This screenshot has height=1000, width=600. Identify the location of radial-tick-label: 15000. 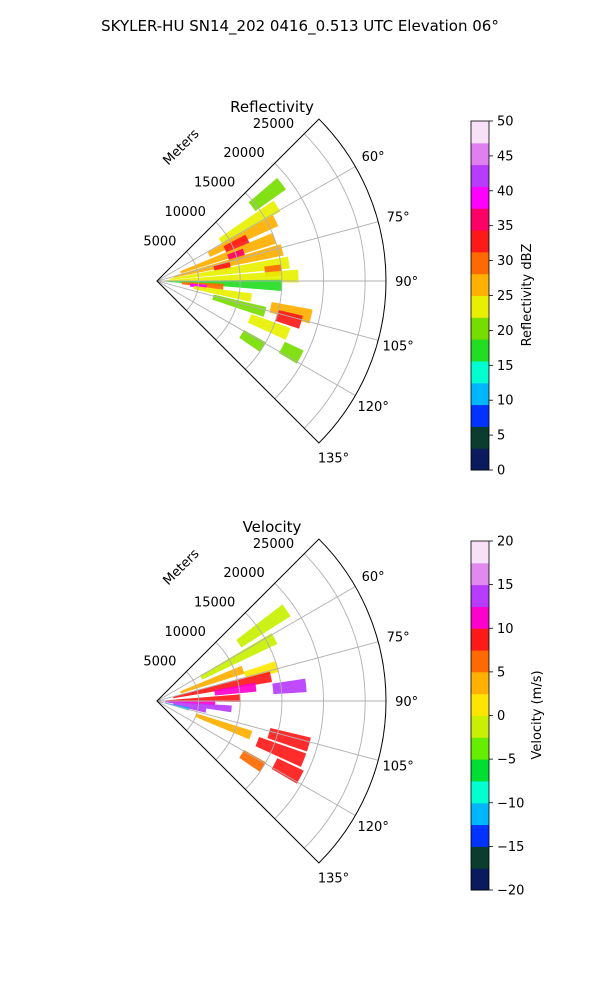
(214, 603).